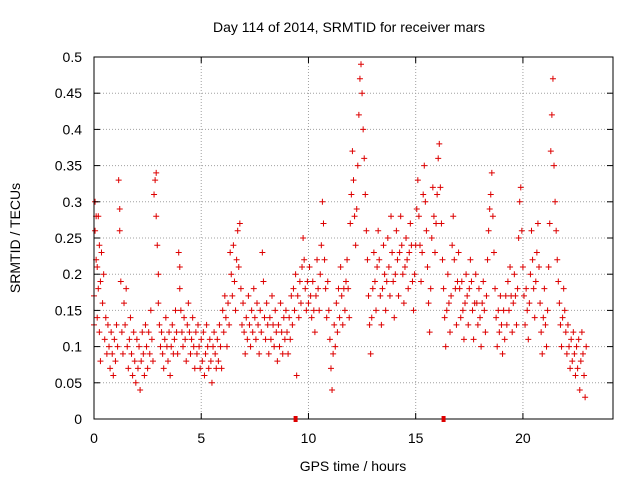  I want to click on y-tick-label: 0.15, so click(68, 310).